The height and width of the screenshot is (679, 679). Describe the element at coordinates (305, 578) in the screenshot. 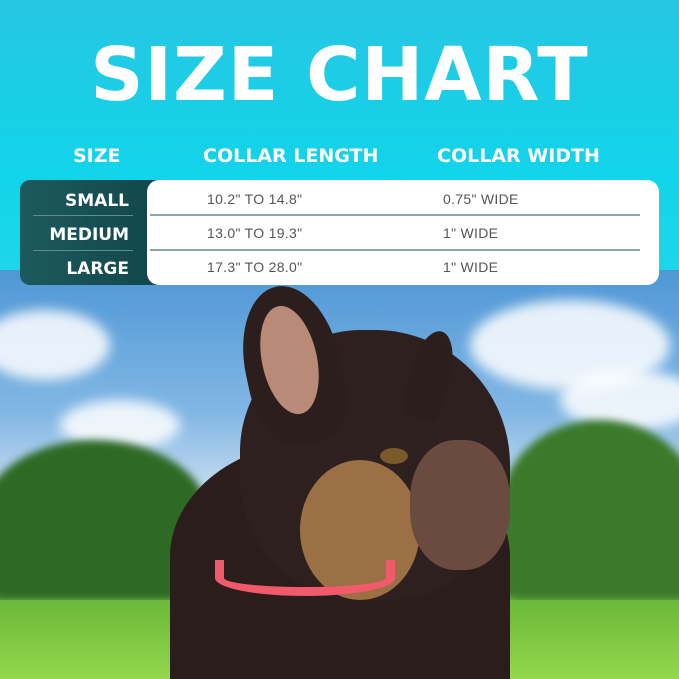

I see `collar` at that location.